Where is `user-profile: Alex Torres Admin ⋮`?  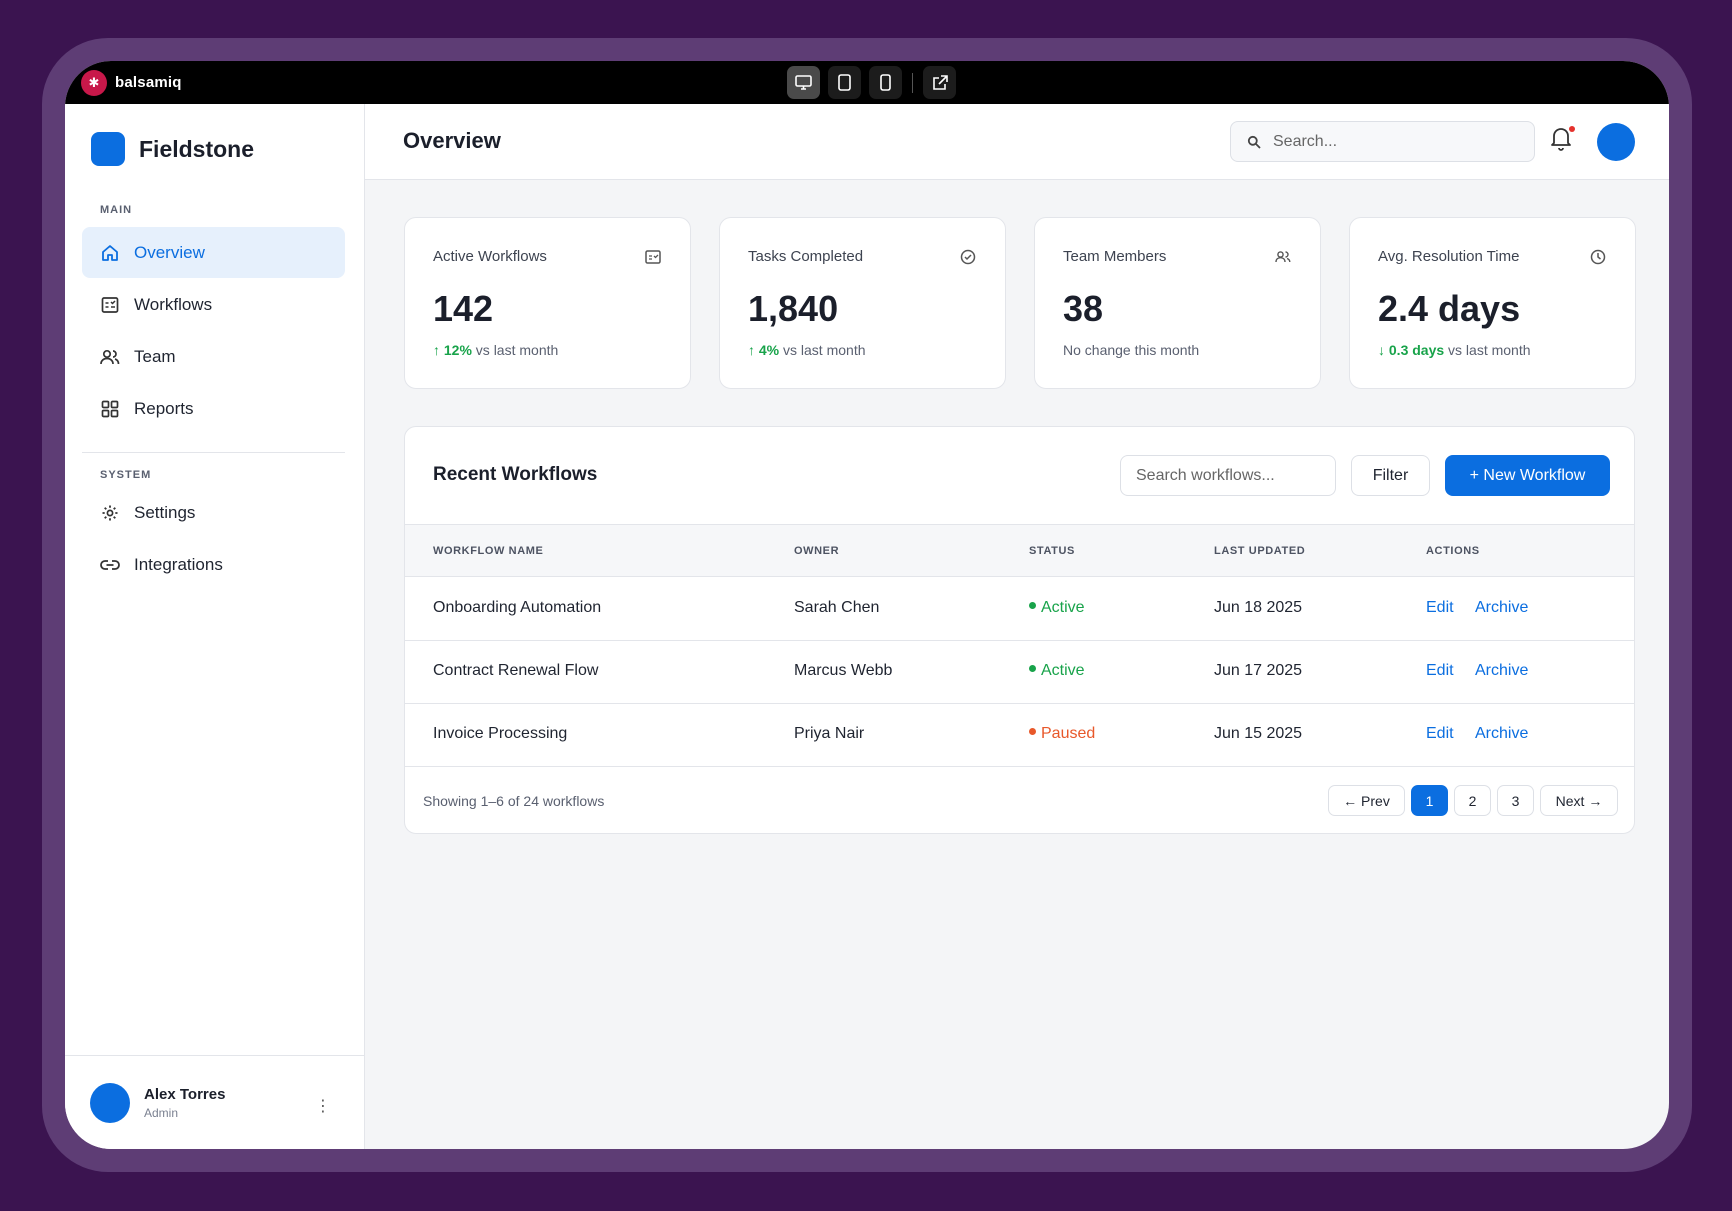
user-profile: Alex Torres Admin ⋮ is located at coordinates (215, 1102).